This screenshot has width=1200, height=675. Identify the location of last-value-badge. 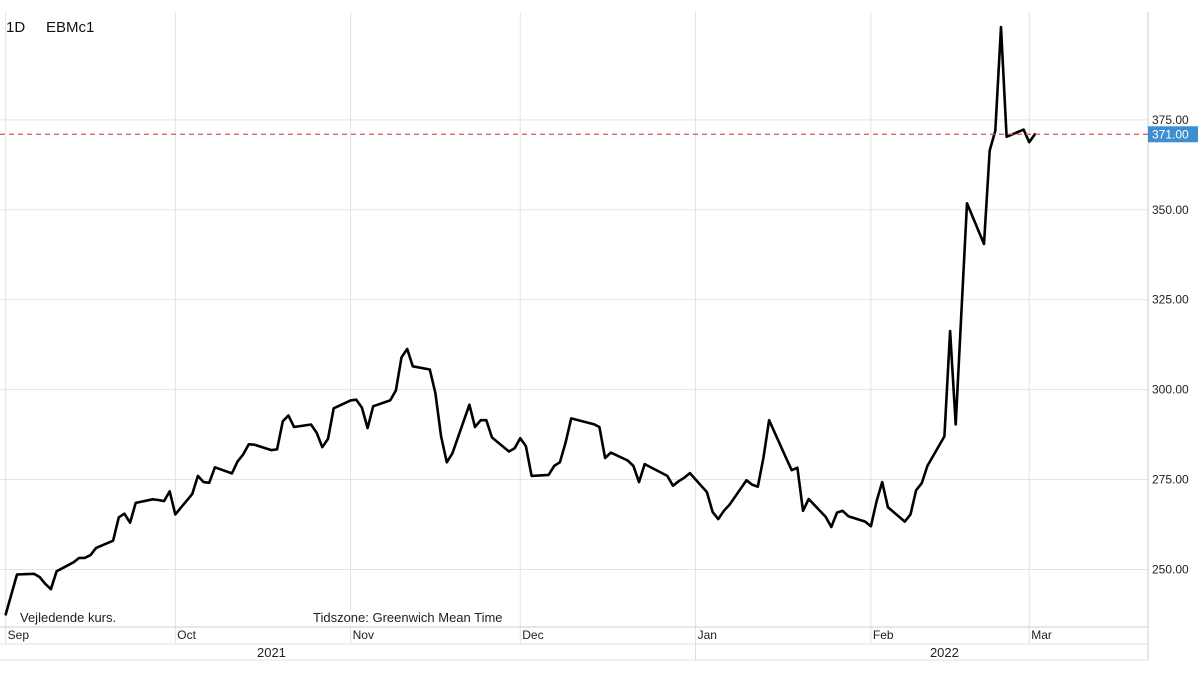
(1173, 134).